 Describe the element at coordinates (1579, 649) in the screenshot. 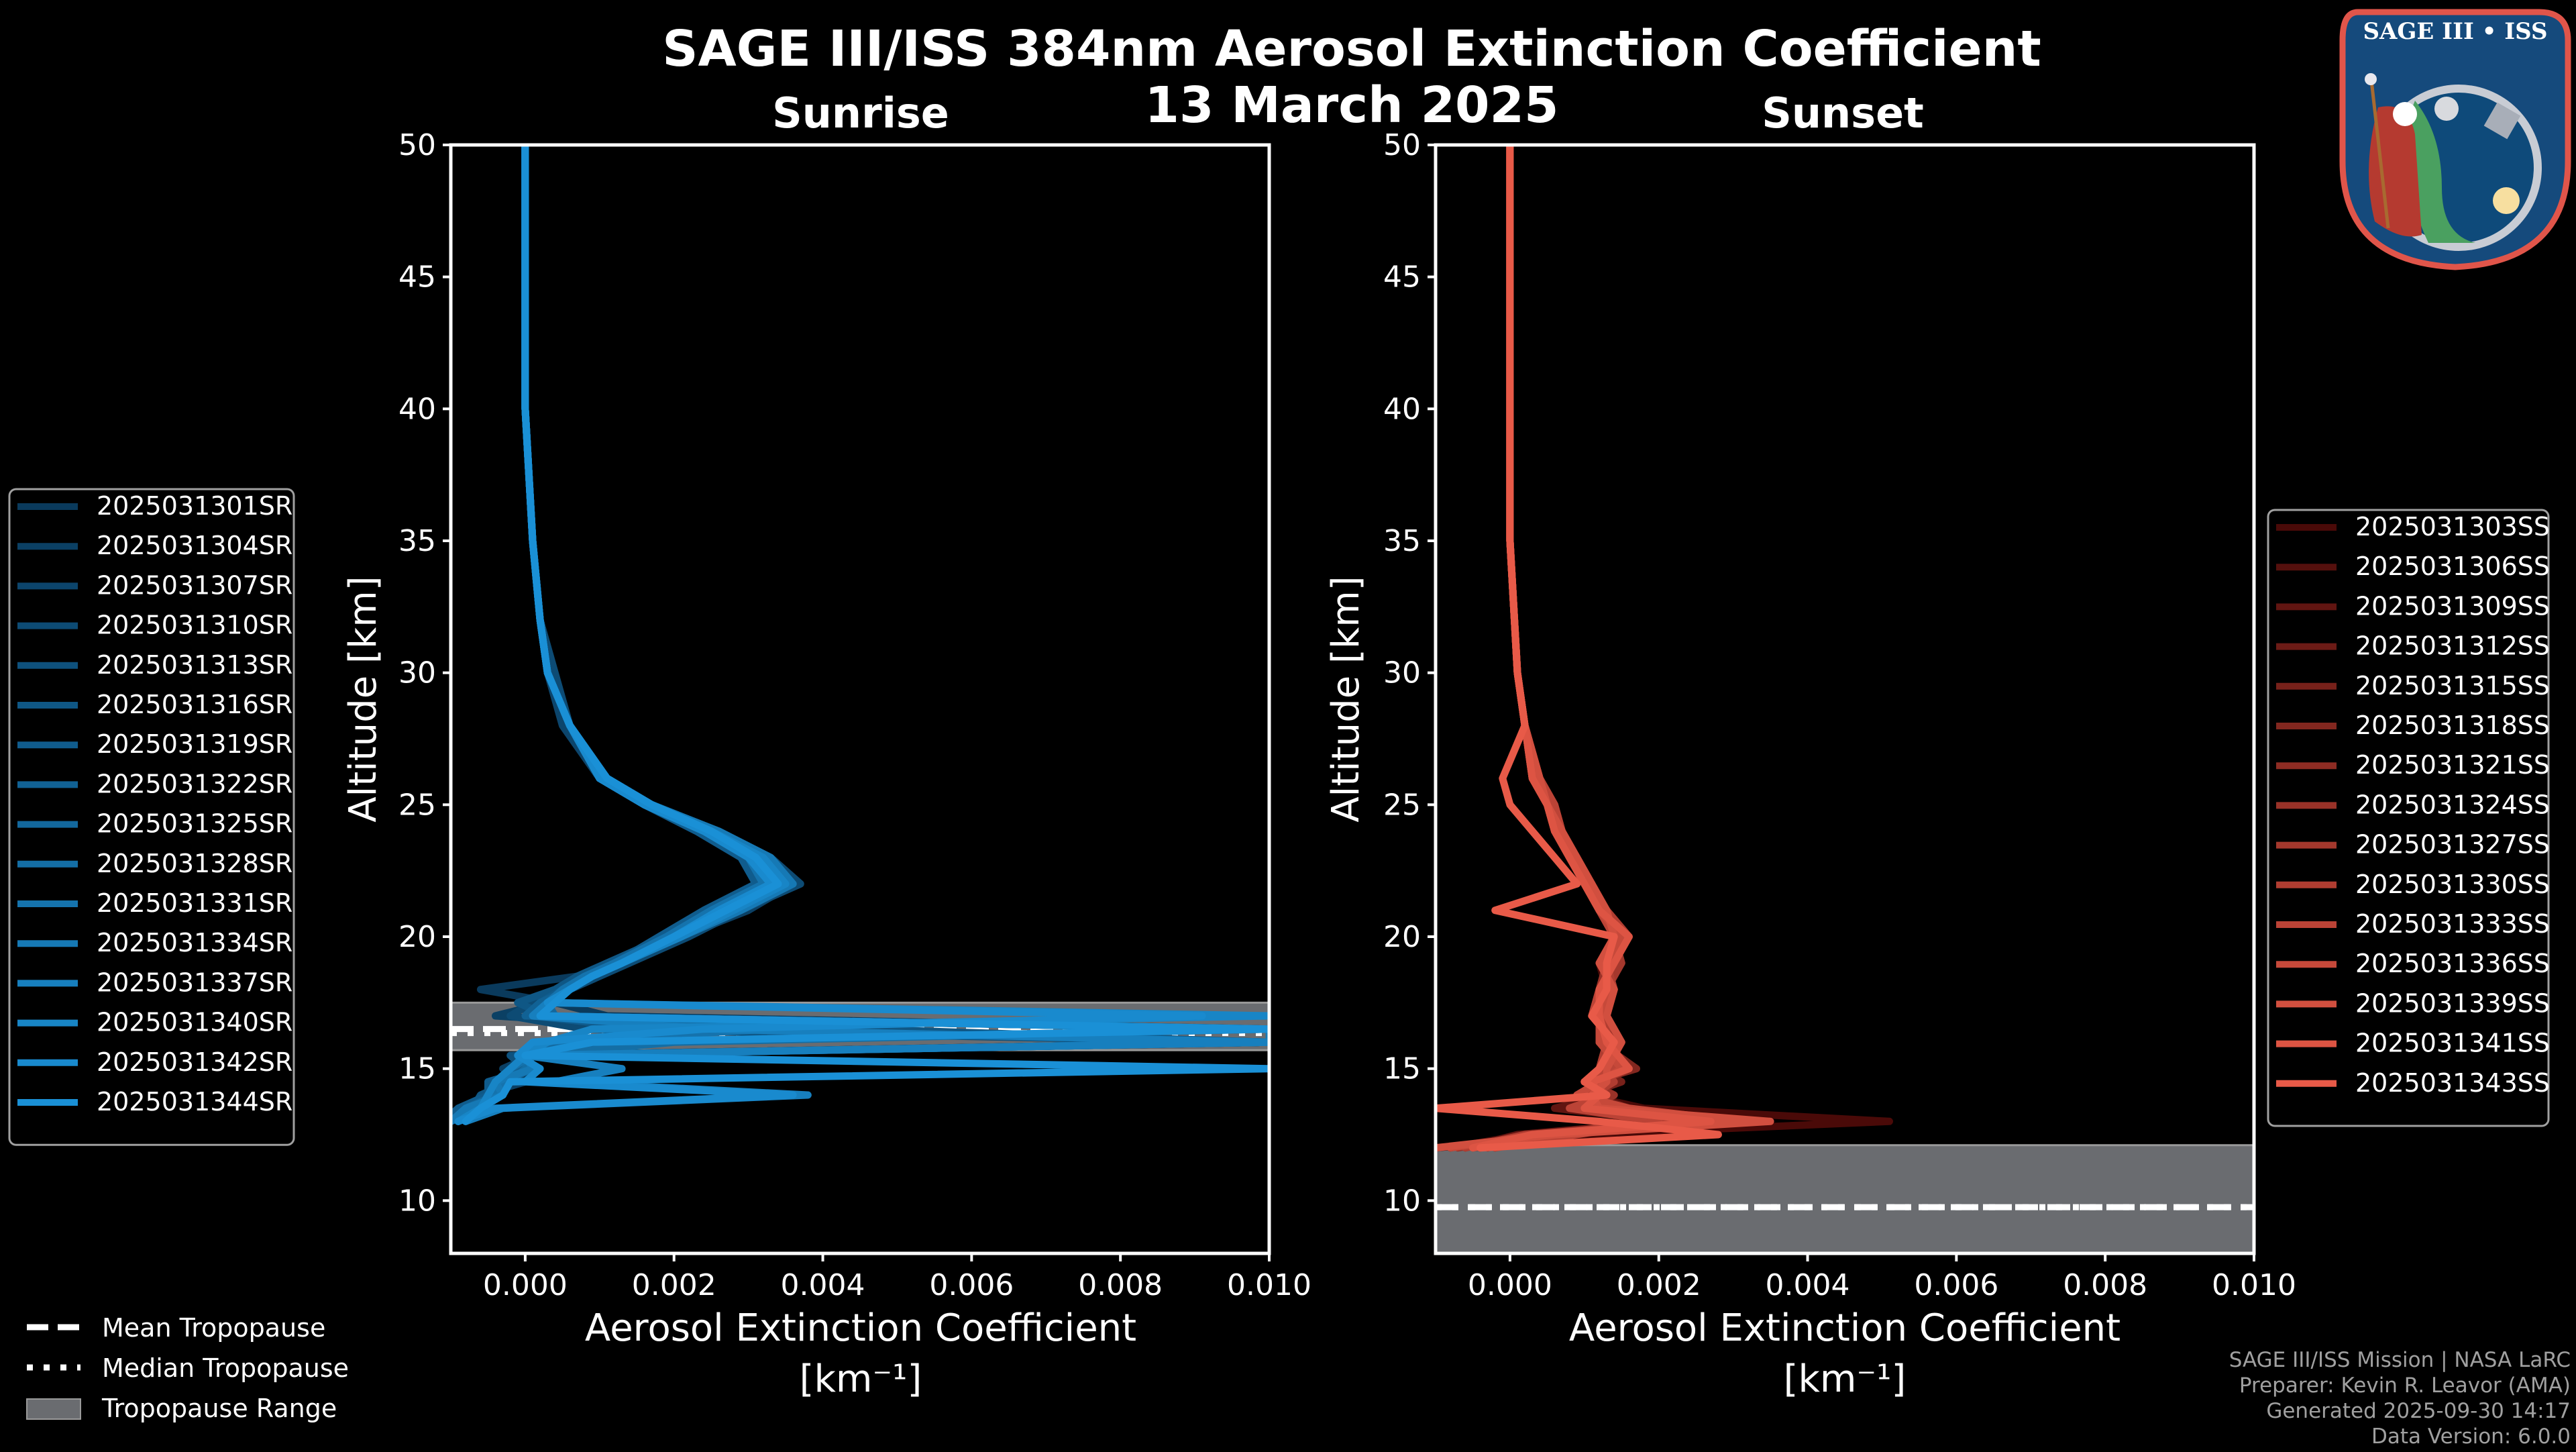

I see `sunset-profile-2025031343SS` at that location.